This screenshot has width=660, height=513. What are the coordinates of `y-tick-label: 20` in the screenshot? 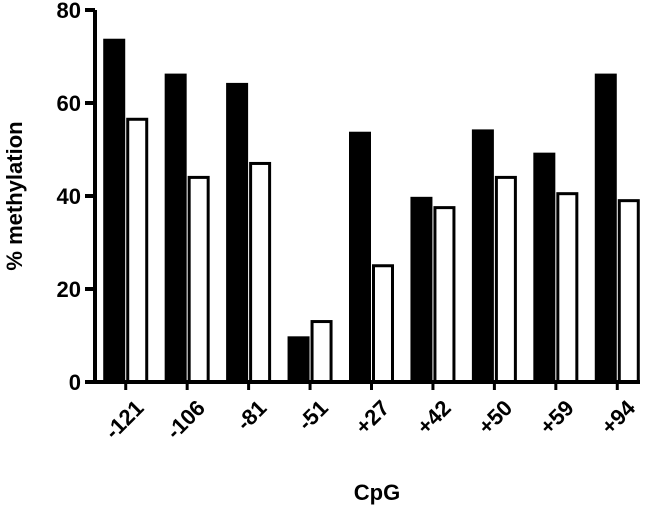 It's located at (69, 289).